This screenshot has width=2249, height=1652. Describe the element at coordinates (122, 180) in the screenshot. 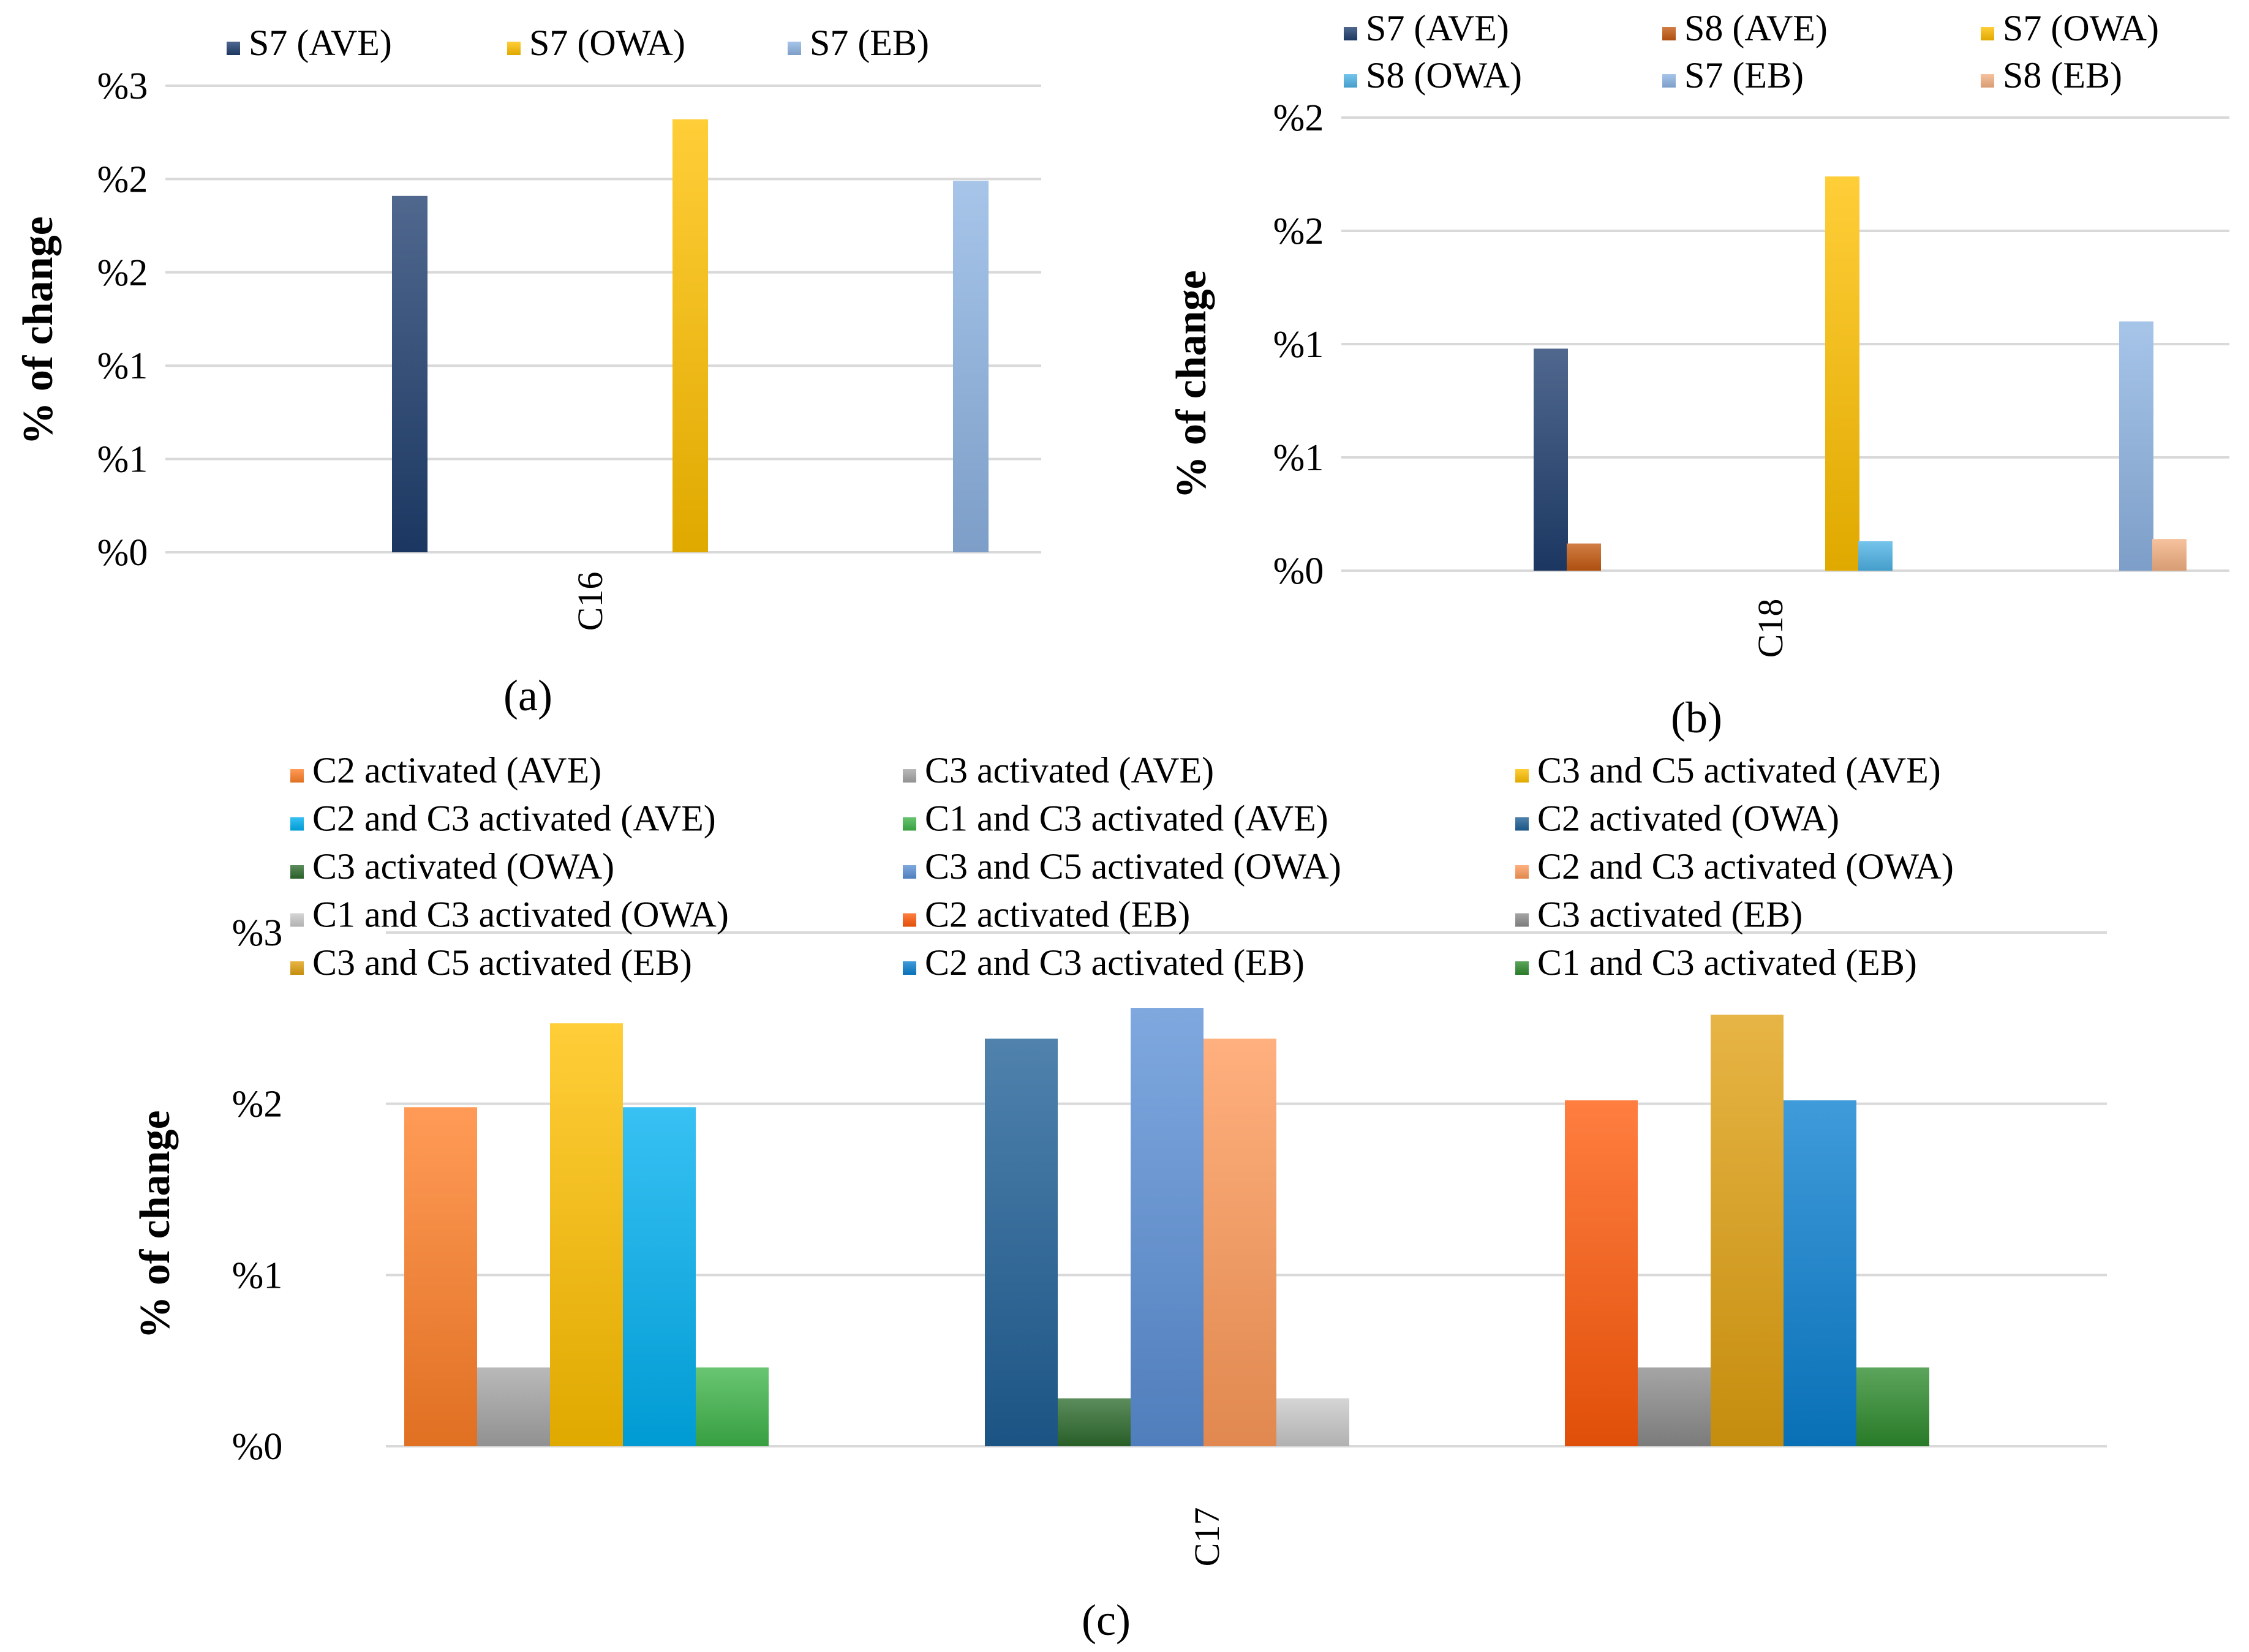

I see `y-tick-label-a-4: %2` at that location.